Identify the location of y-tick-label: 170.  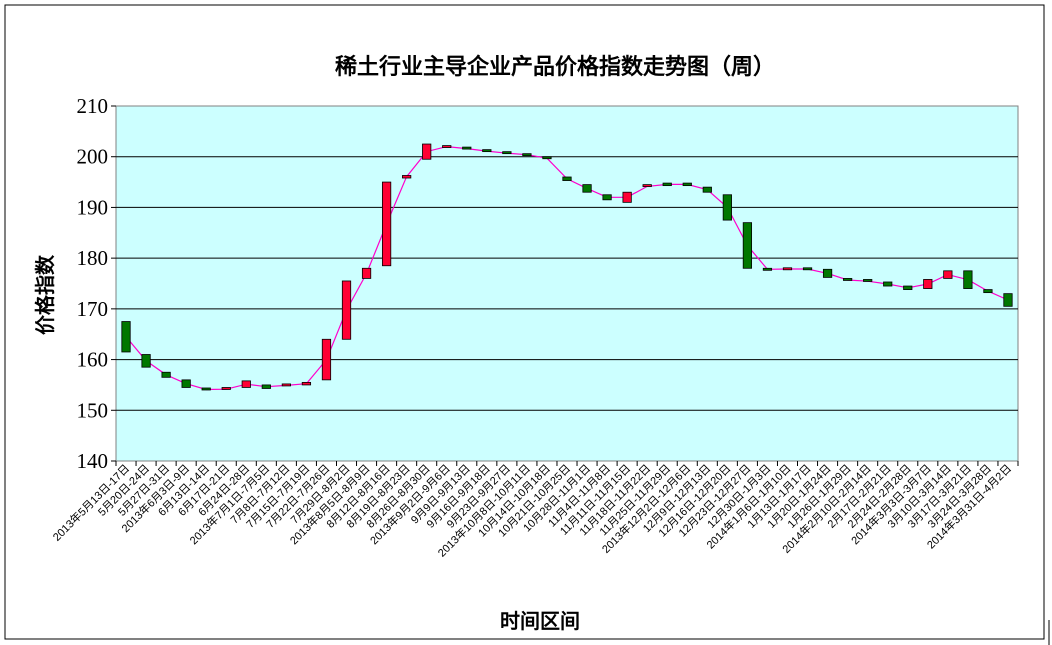
(93, 309).